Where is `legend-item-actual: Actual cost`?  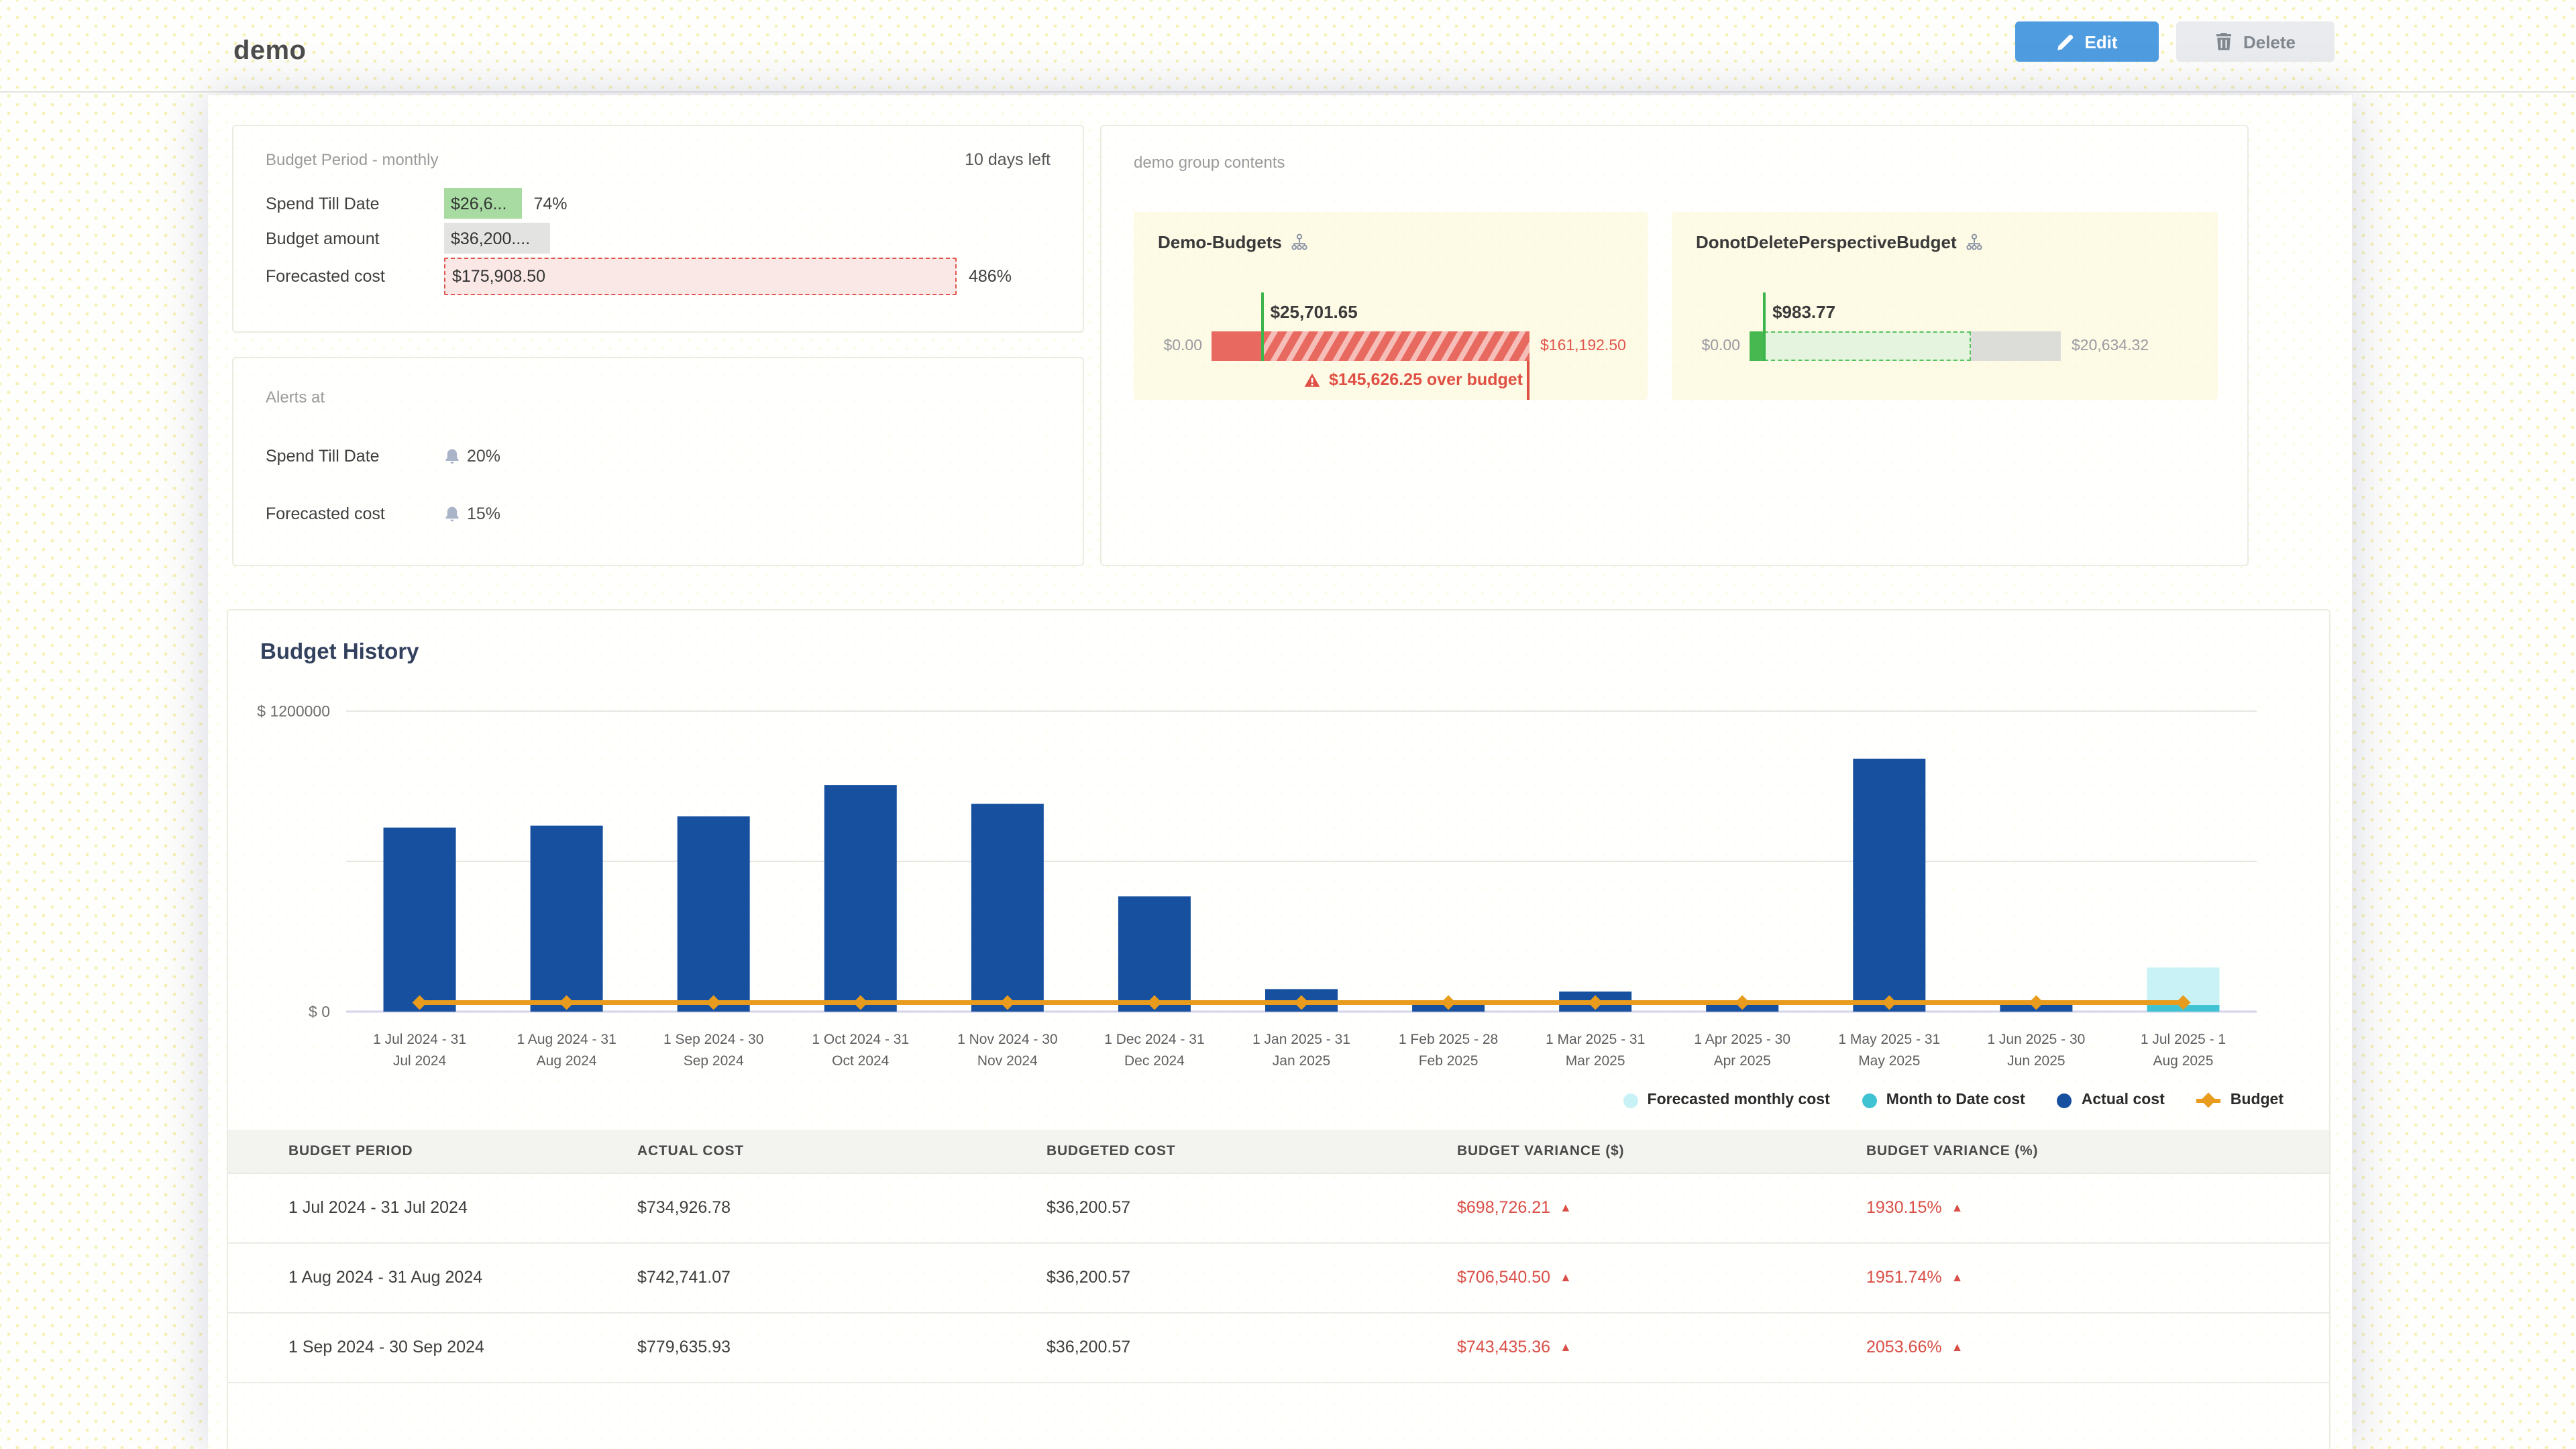
legend-item-actual: Actual cost is located at coordinates (2111, 1100).